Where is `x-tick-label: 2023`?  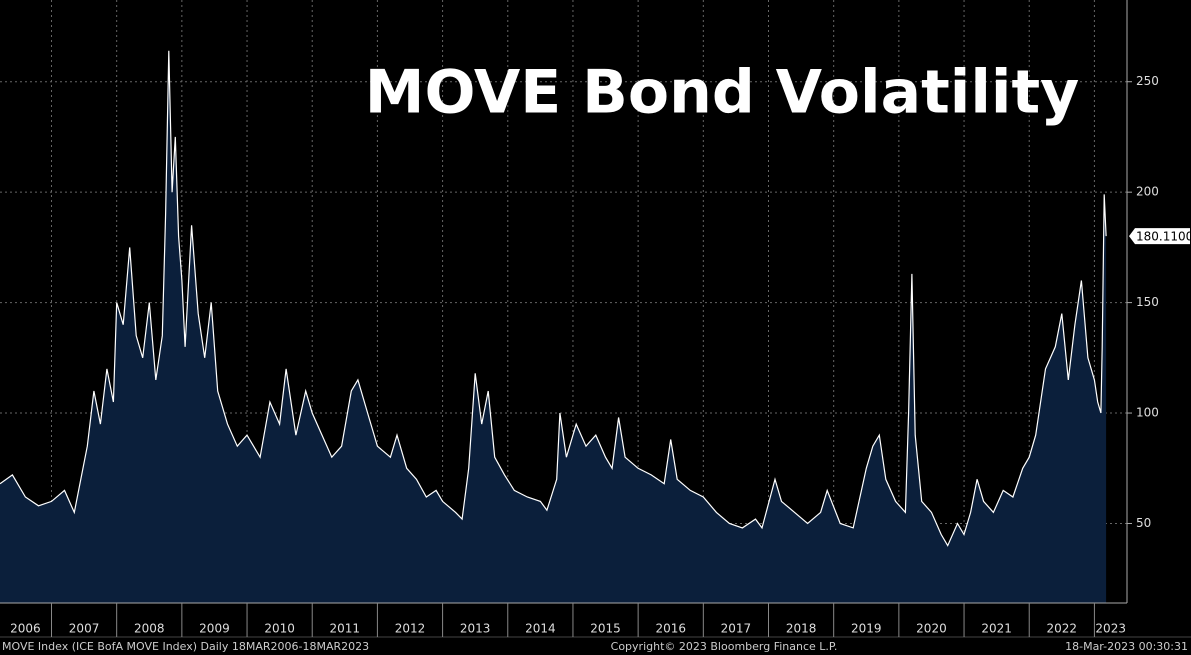
x-tick-label: 2023 is located at coordinates (1110, 629).